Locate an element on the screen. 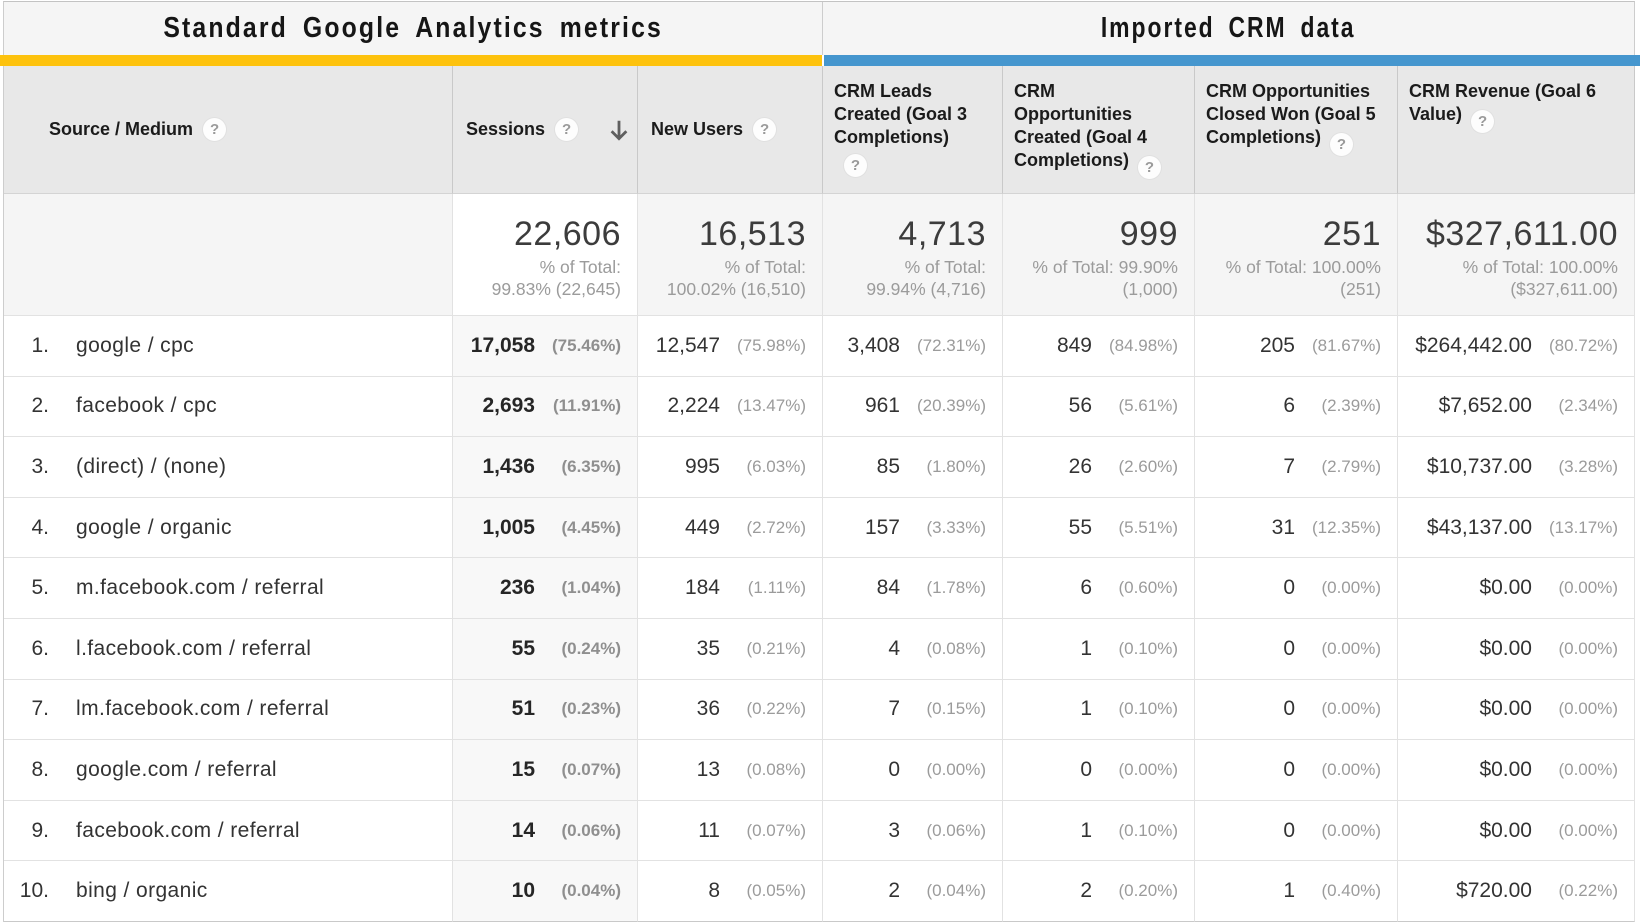 The image size is (1640, 924). percent-of-total-line: (1,000) is located at coordinates (1150, 289).